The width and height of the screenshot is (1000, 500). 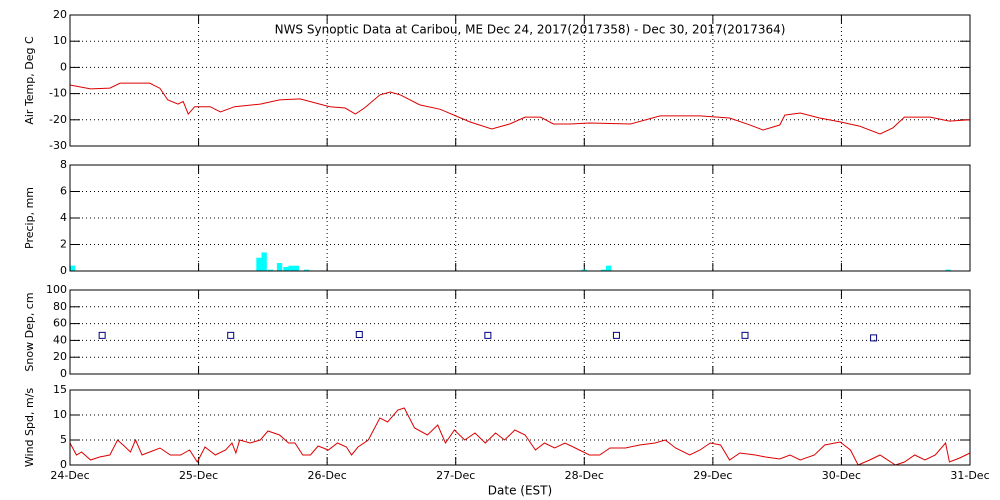 What do you see at coordinates (969, 475) in the screenshot?
I see `x-tick-label: 31-Dec` at bounding box center [969, 475].